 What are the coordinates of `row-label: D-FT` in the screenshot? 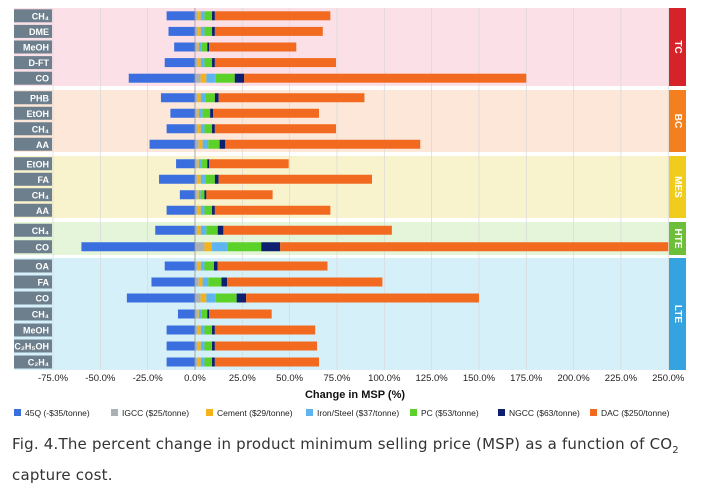 It's located at (39, 63).